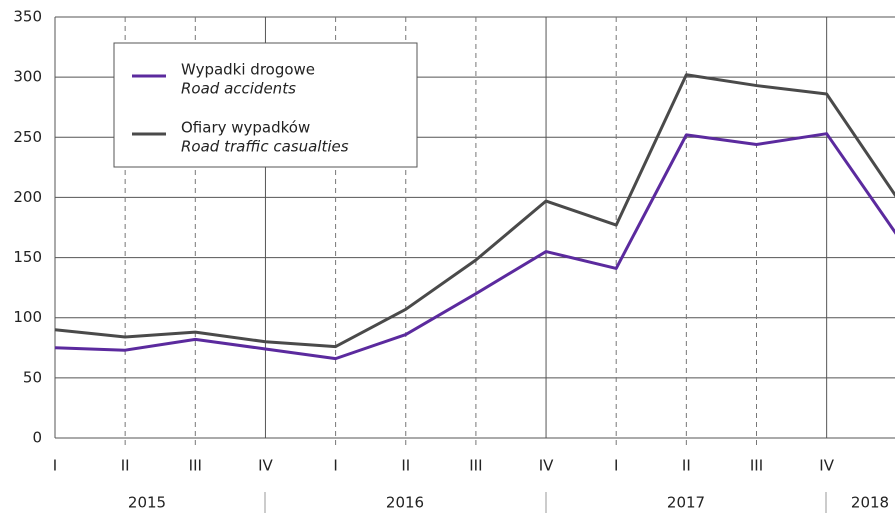 This screenshot has width=895, height=513. Describe the element at coordinates (27, 77) in the screenshot. I see `y-tick-label: 300` at that location.